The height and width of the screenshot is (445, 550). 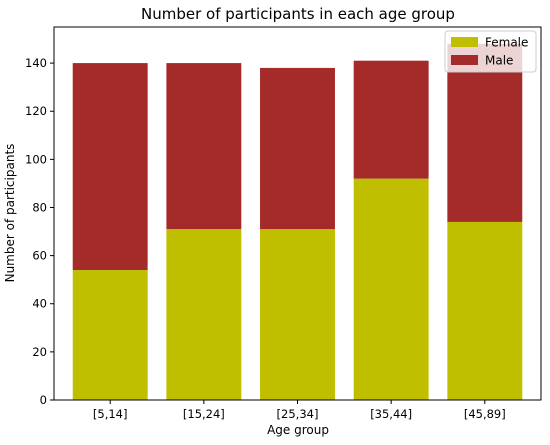 What do you see at coordinates (506, 43) in the screenshot?
I see `legend-label-female: Female` at bounding box center [506, 43].